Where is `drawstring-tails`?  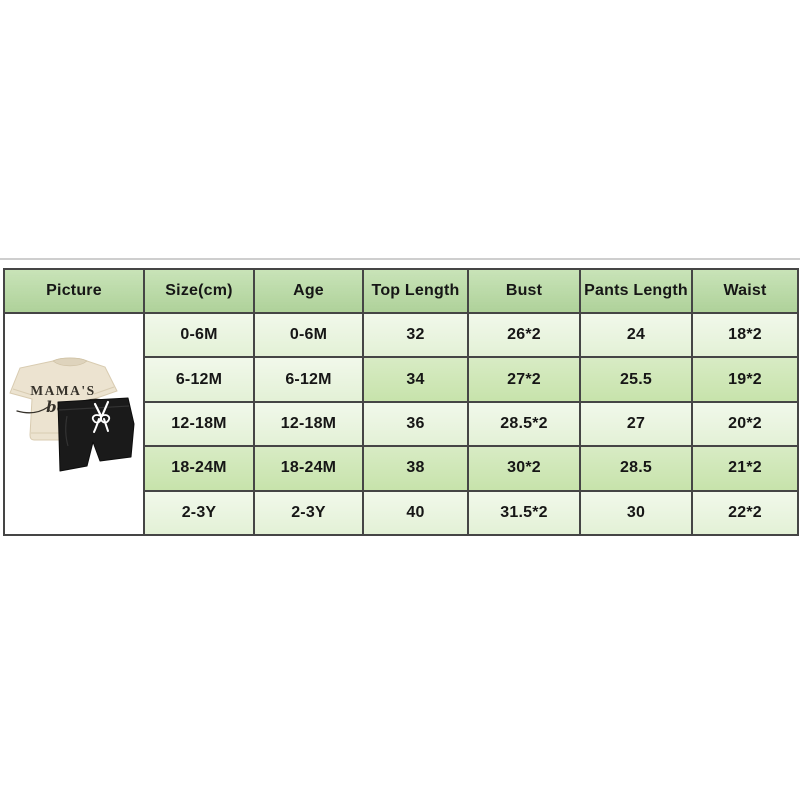 drawstring-tails is located at coordinates (101, 425).